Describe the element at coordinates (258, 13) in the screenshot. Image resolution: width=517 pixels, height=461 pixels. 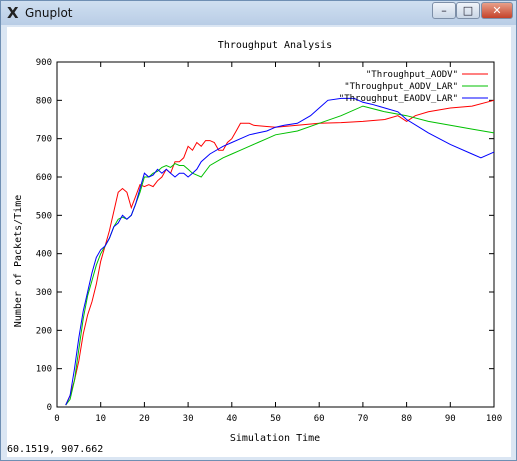
I see `title-bar: X Gnuplot – □ ✕` at that location.